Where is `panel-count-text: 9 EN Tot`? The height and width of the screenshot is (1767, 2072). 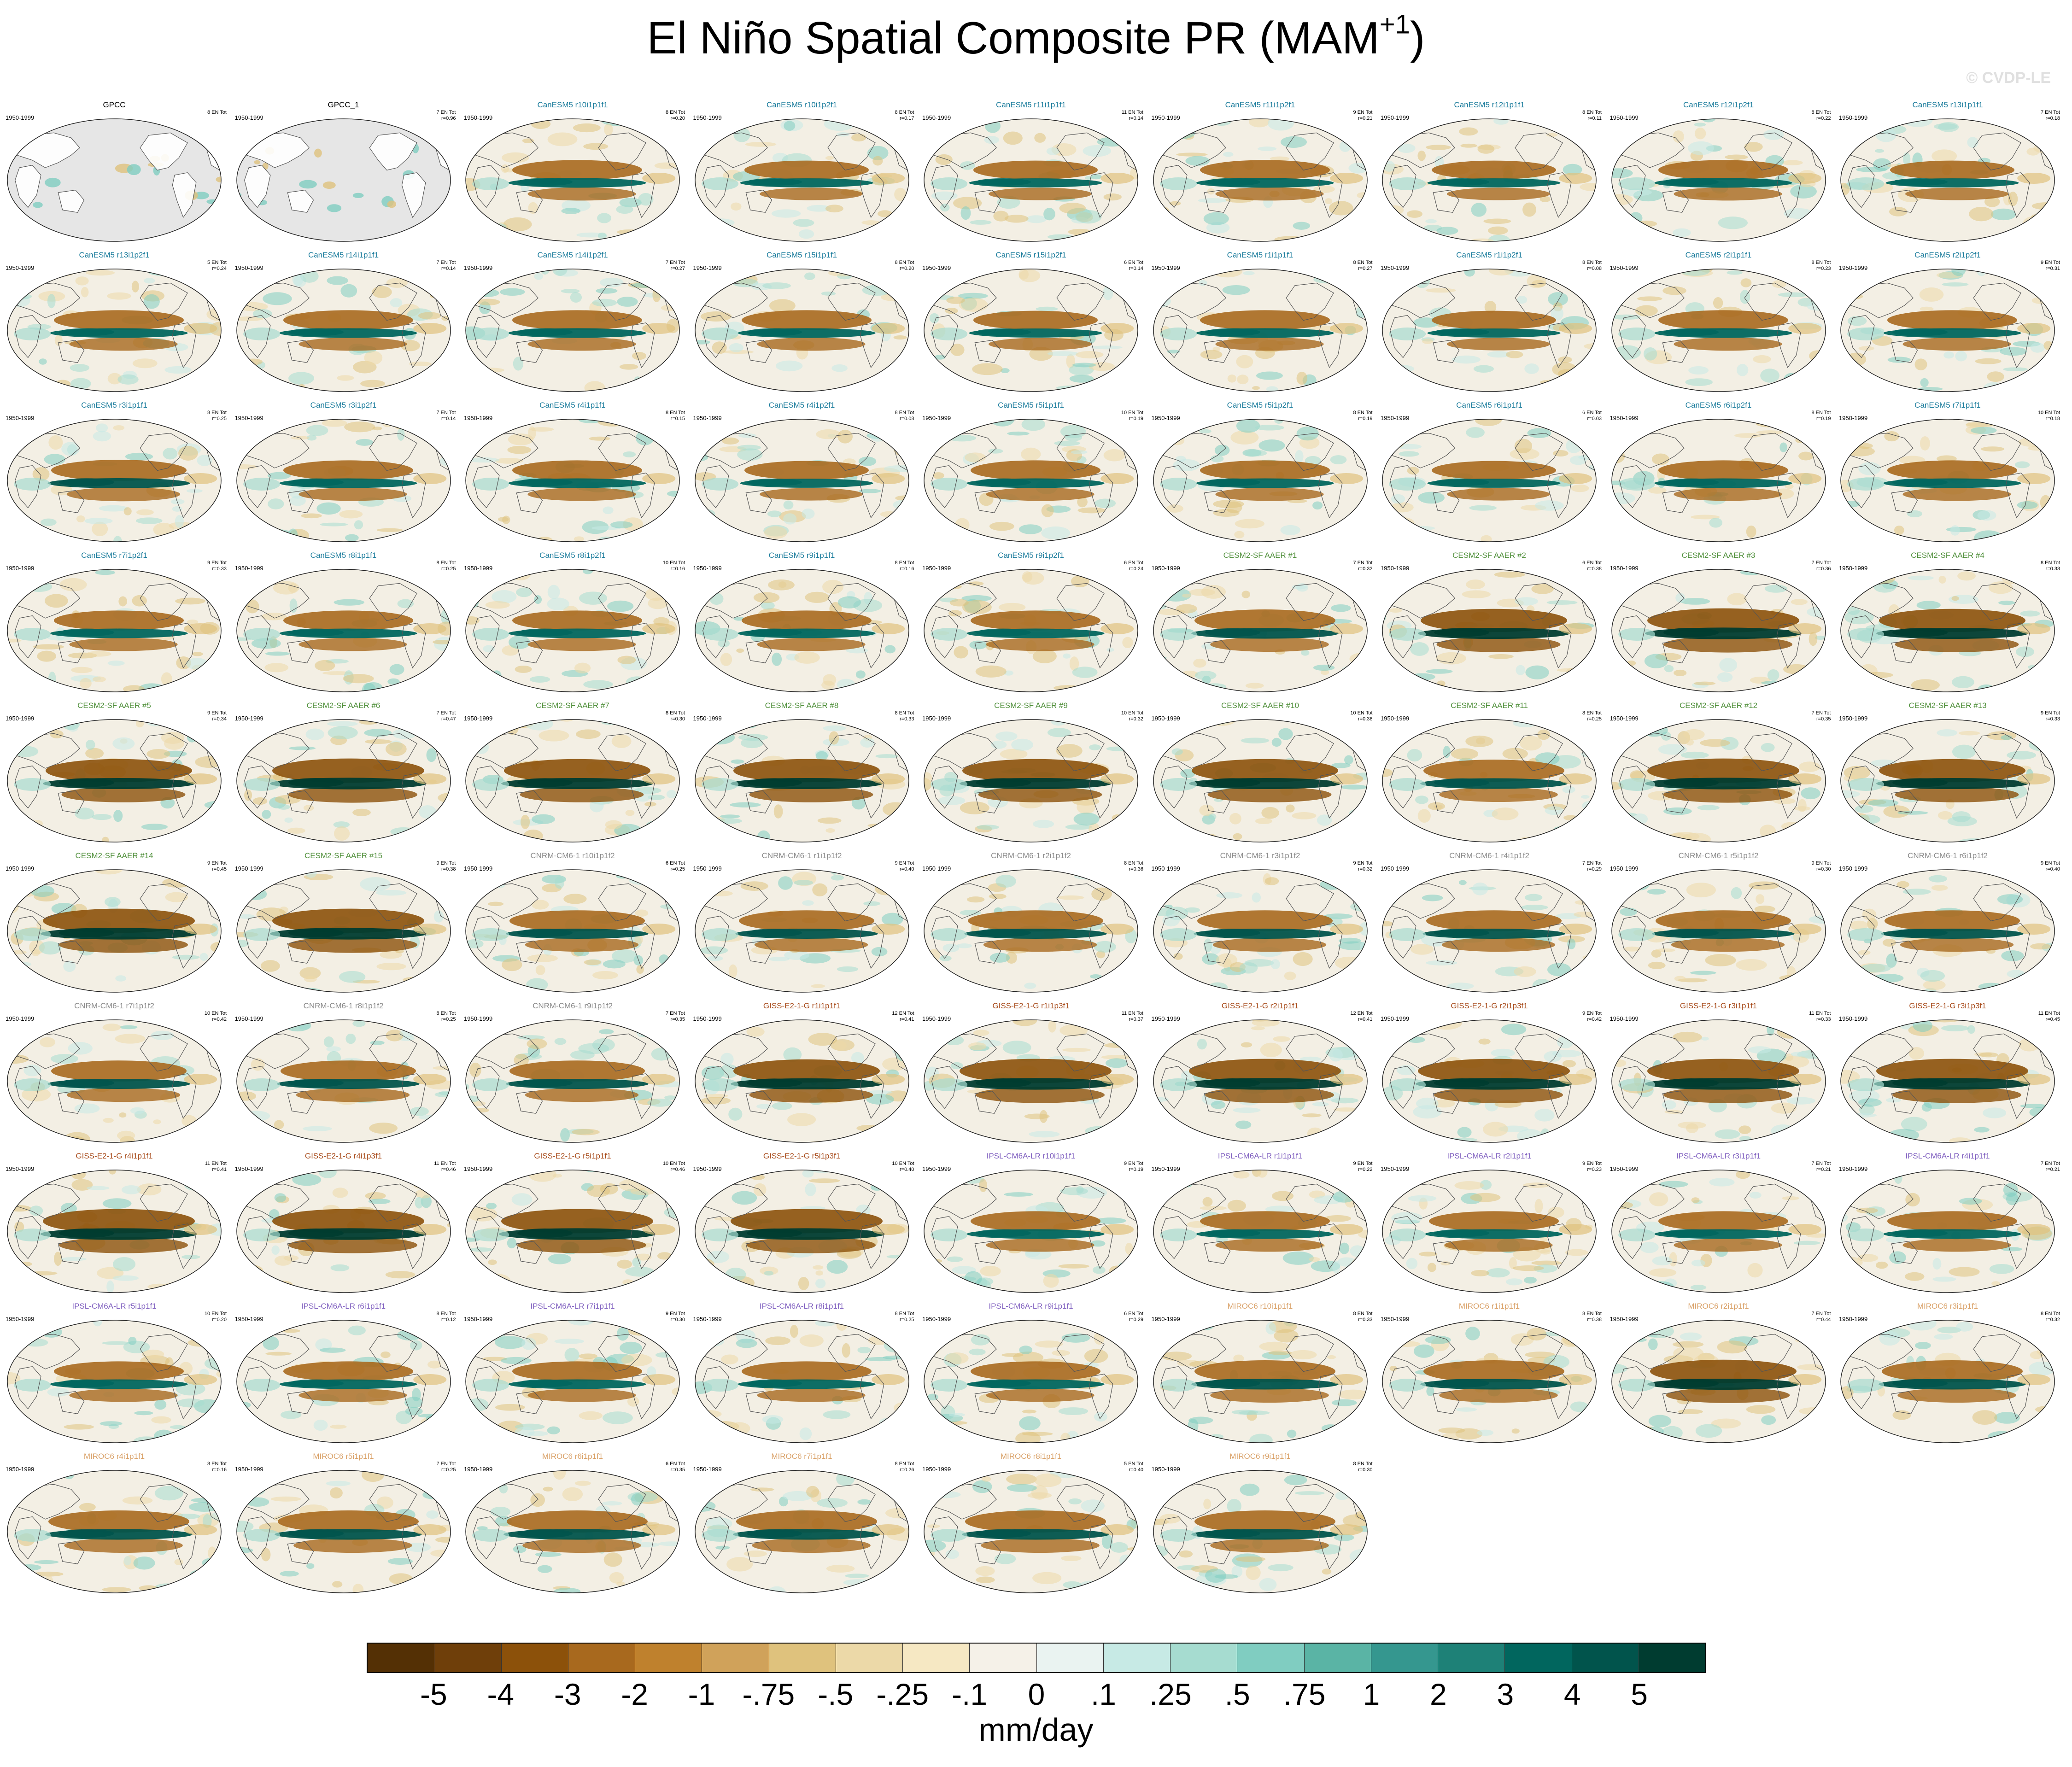
panel-count-text: 9 EN Tot is located at coordinates (1592, 1163).